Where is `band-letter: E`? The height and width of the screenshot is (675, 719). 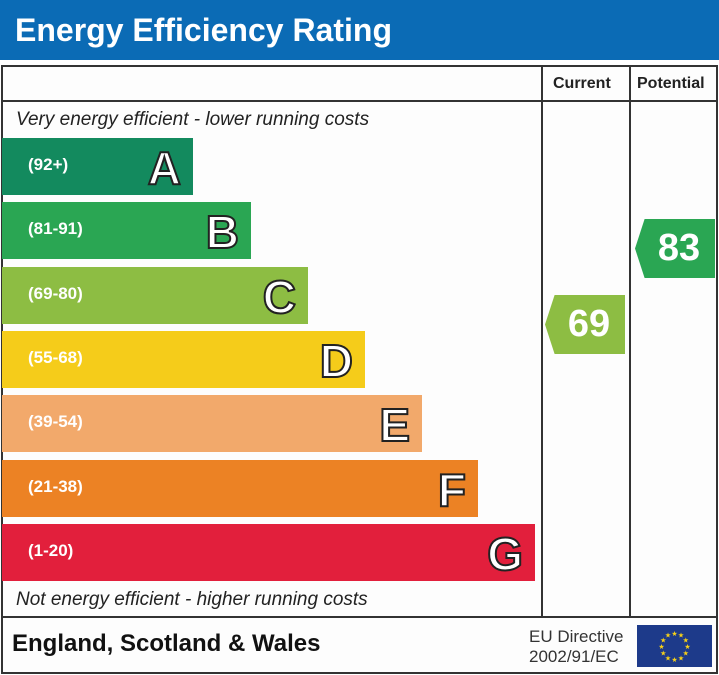
band-letter: E is located at coordinates (394, 425).